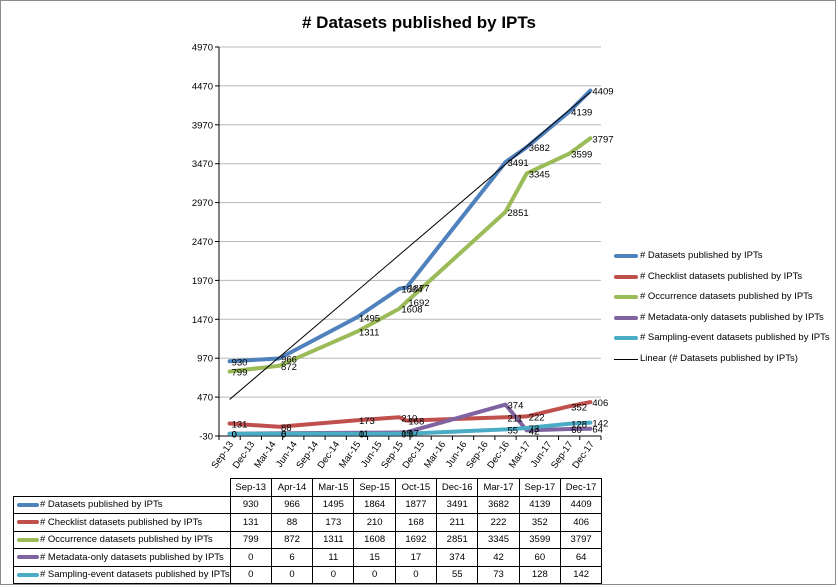  I want to click on table-cell: 872, so click(292, 539).